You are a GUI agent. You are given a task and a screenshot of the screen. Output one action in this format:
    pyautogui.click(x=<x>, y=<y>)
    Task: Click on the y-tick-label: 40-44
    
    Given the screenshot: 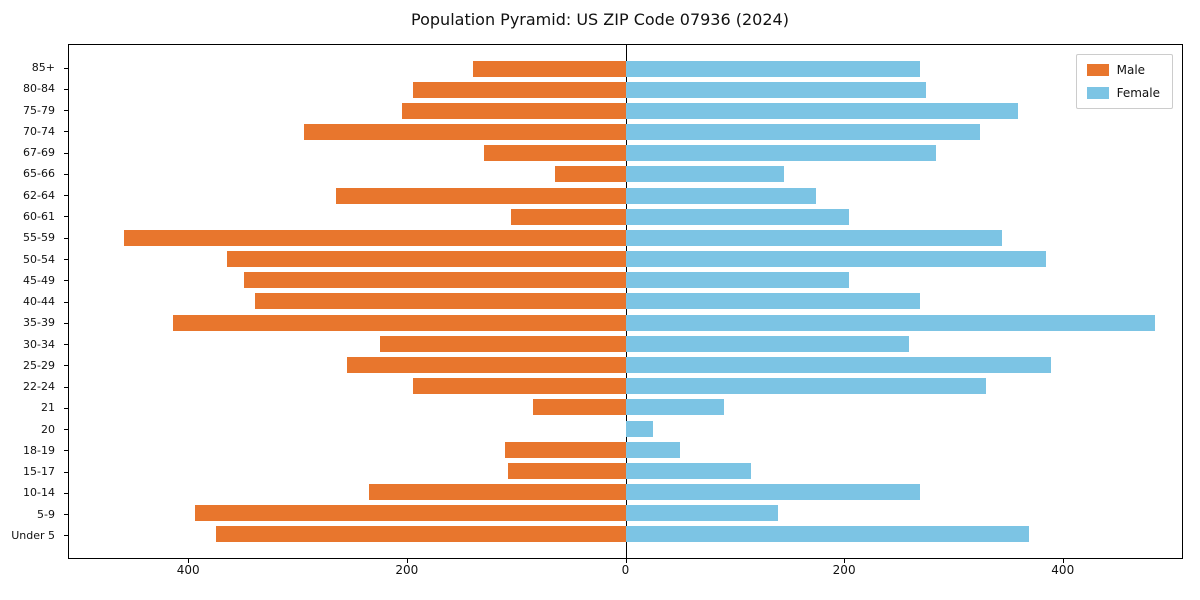 What is the action you would take?
    pyautogui.click(x=39, y=302)
    